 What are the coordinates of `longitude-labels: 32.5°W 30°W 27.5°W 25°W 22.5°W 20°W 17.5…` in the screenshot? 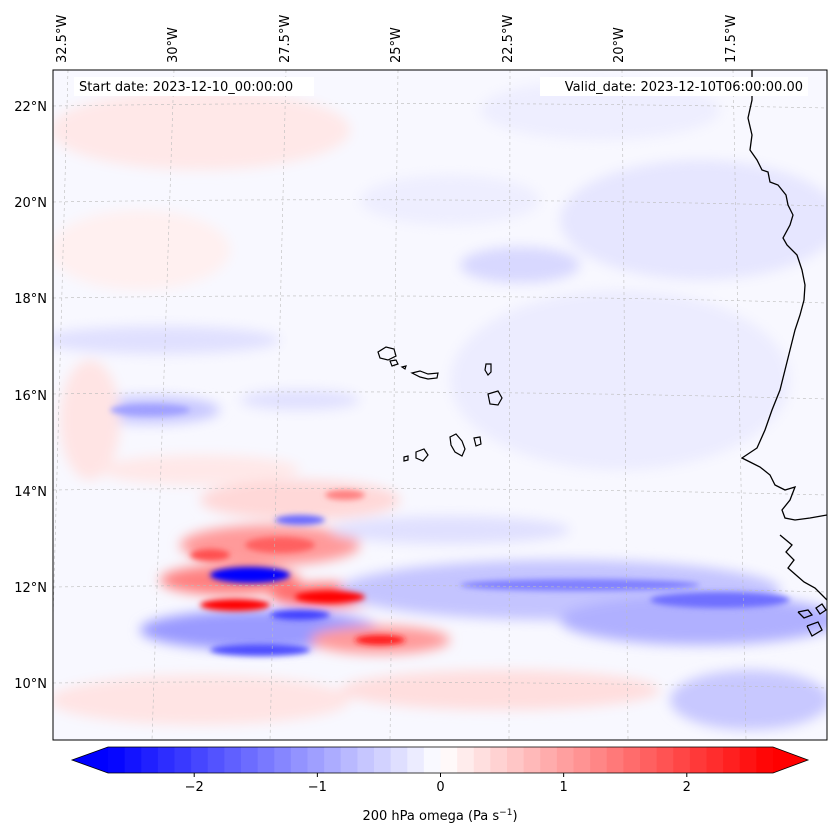 It's located at (397, 39).